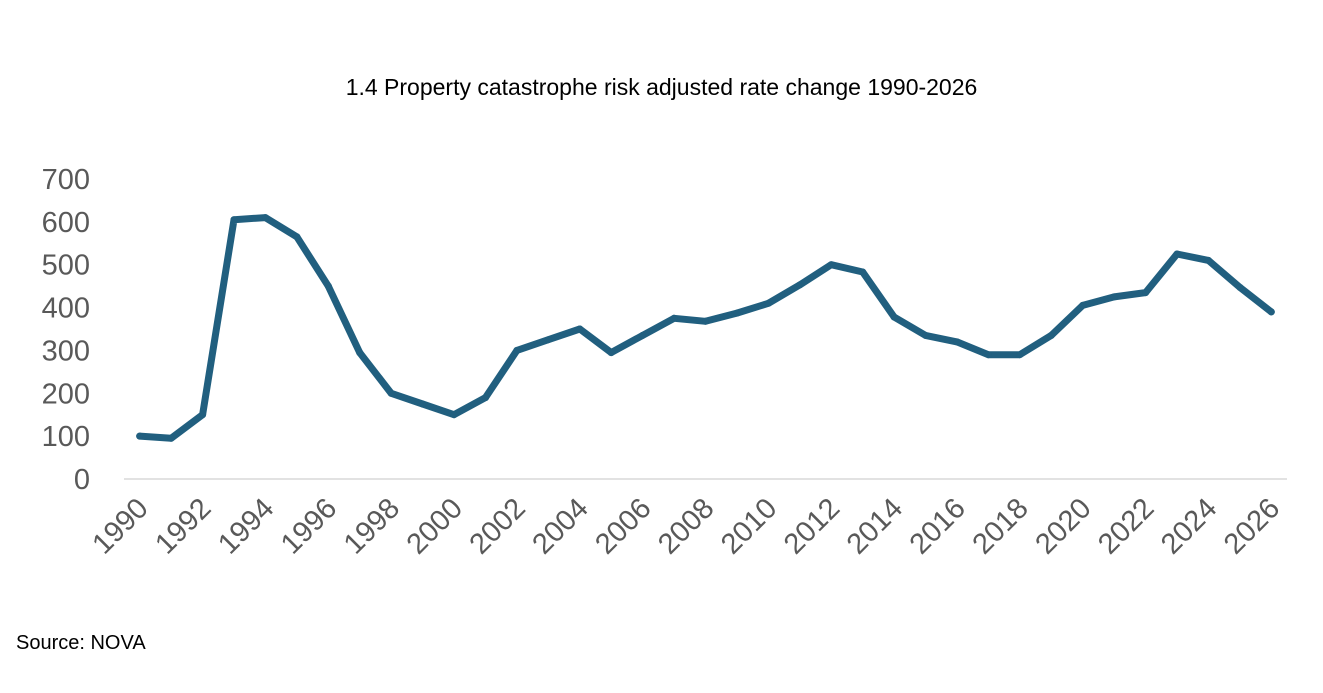 The width and height of the screenshot is (1323, 693). Describe the element at coordinates (246, 526) in the screenshot. I see `x-tick-label: 1994` at that location.